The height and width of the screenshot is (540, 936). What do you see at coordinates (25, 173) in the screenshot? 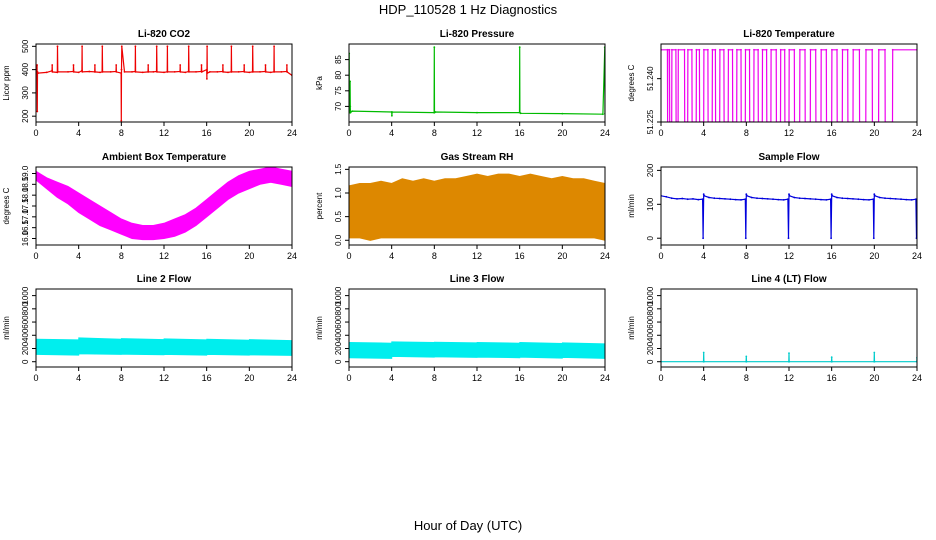
I see `y-tick-label: 19.0` at bounding box center [25, 173].